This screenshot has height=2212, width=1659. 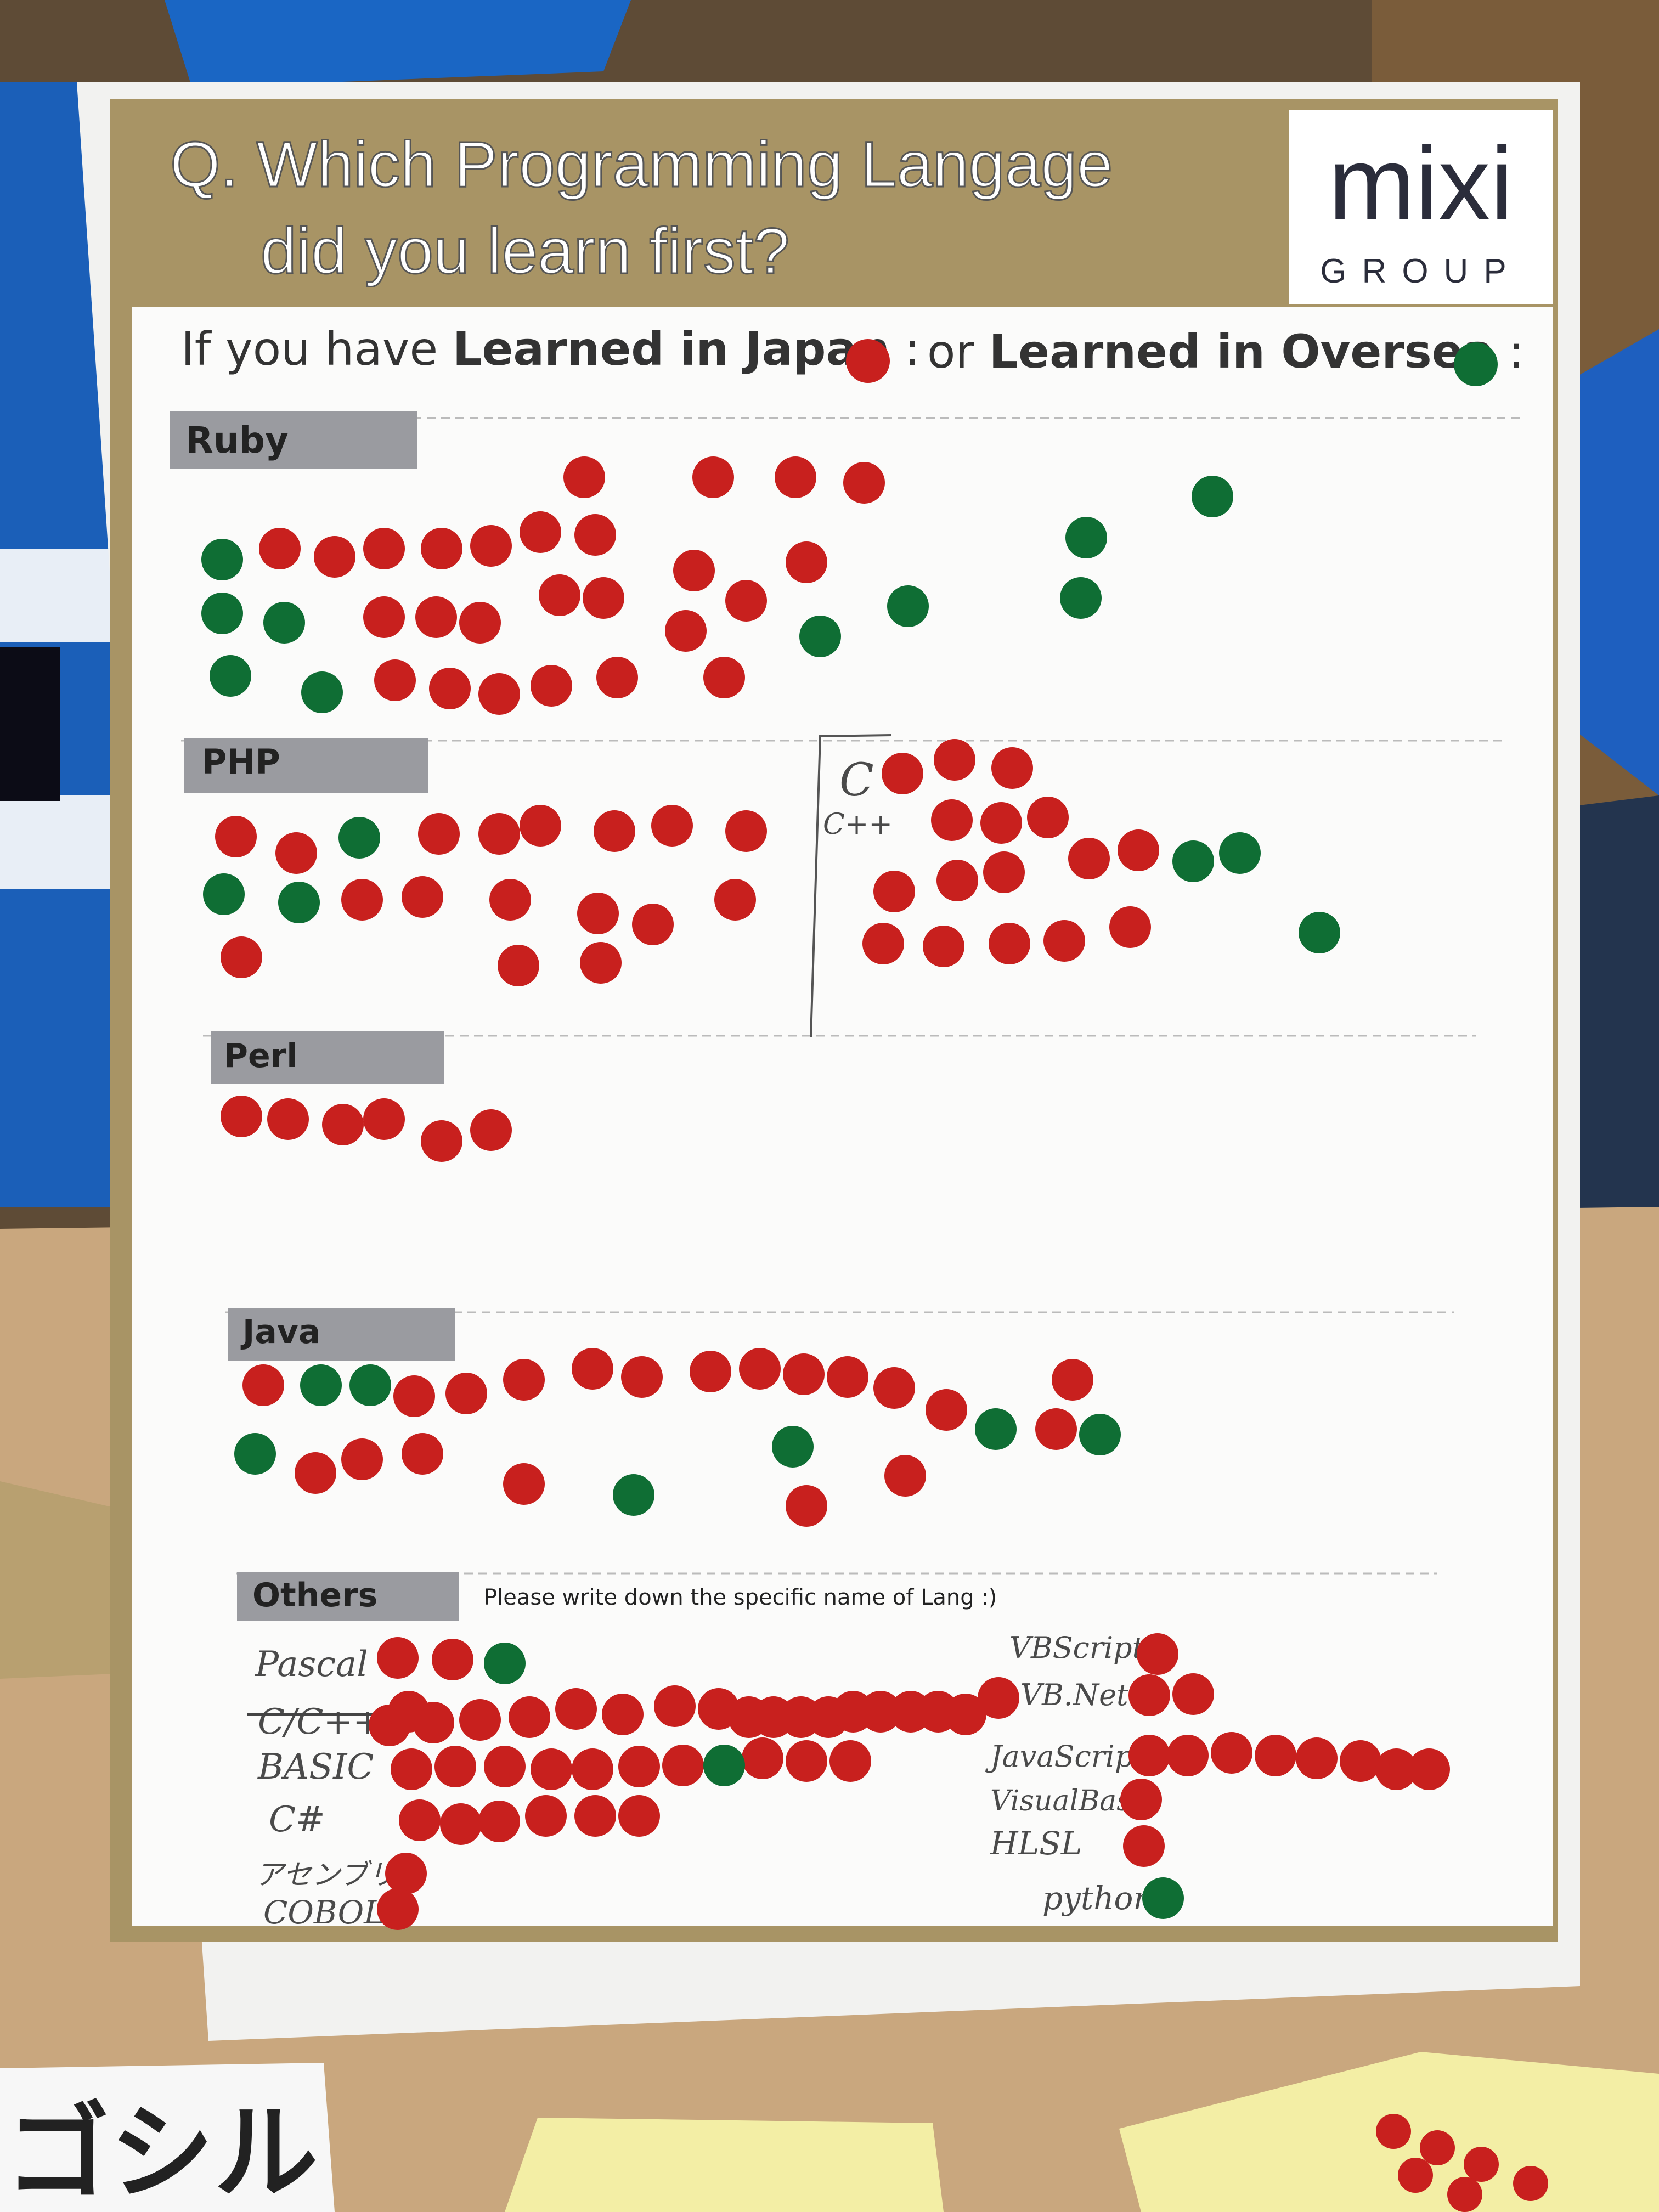 What do you see at coordinates (71, 1580) in the screenshot?
I see `gold-pouch` at bounding box center [71, 1580].